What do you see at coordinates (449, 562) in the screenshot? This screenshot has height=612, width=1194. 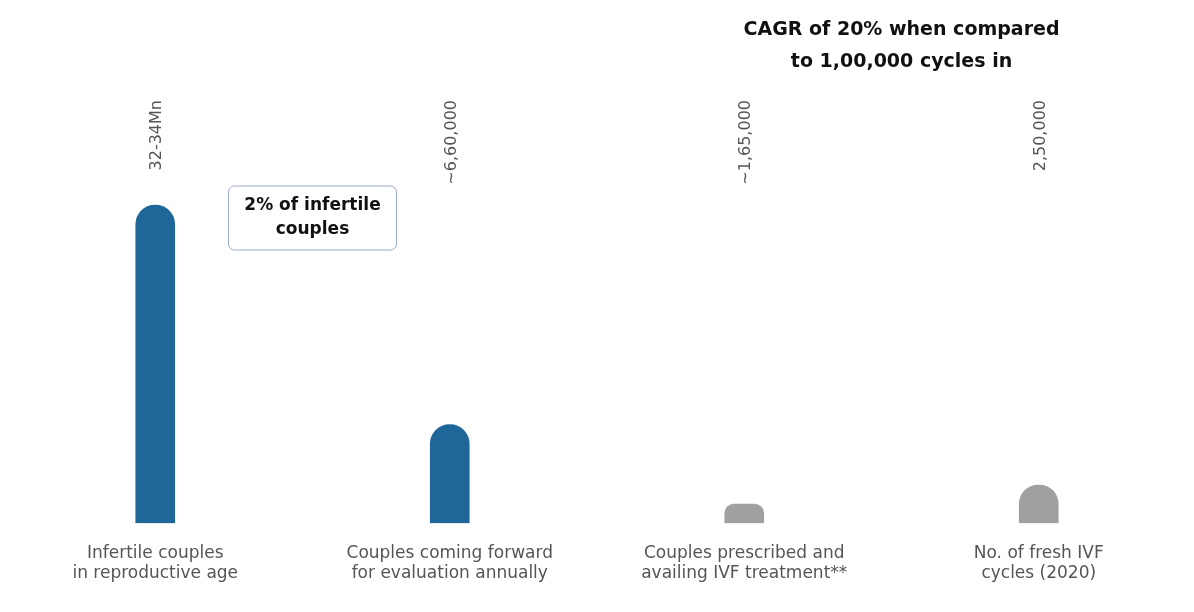 I see `x-tick-label: Couples coming forward for evaluation annually` at bounding box center [449, 562].